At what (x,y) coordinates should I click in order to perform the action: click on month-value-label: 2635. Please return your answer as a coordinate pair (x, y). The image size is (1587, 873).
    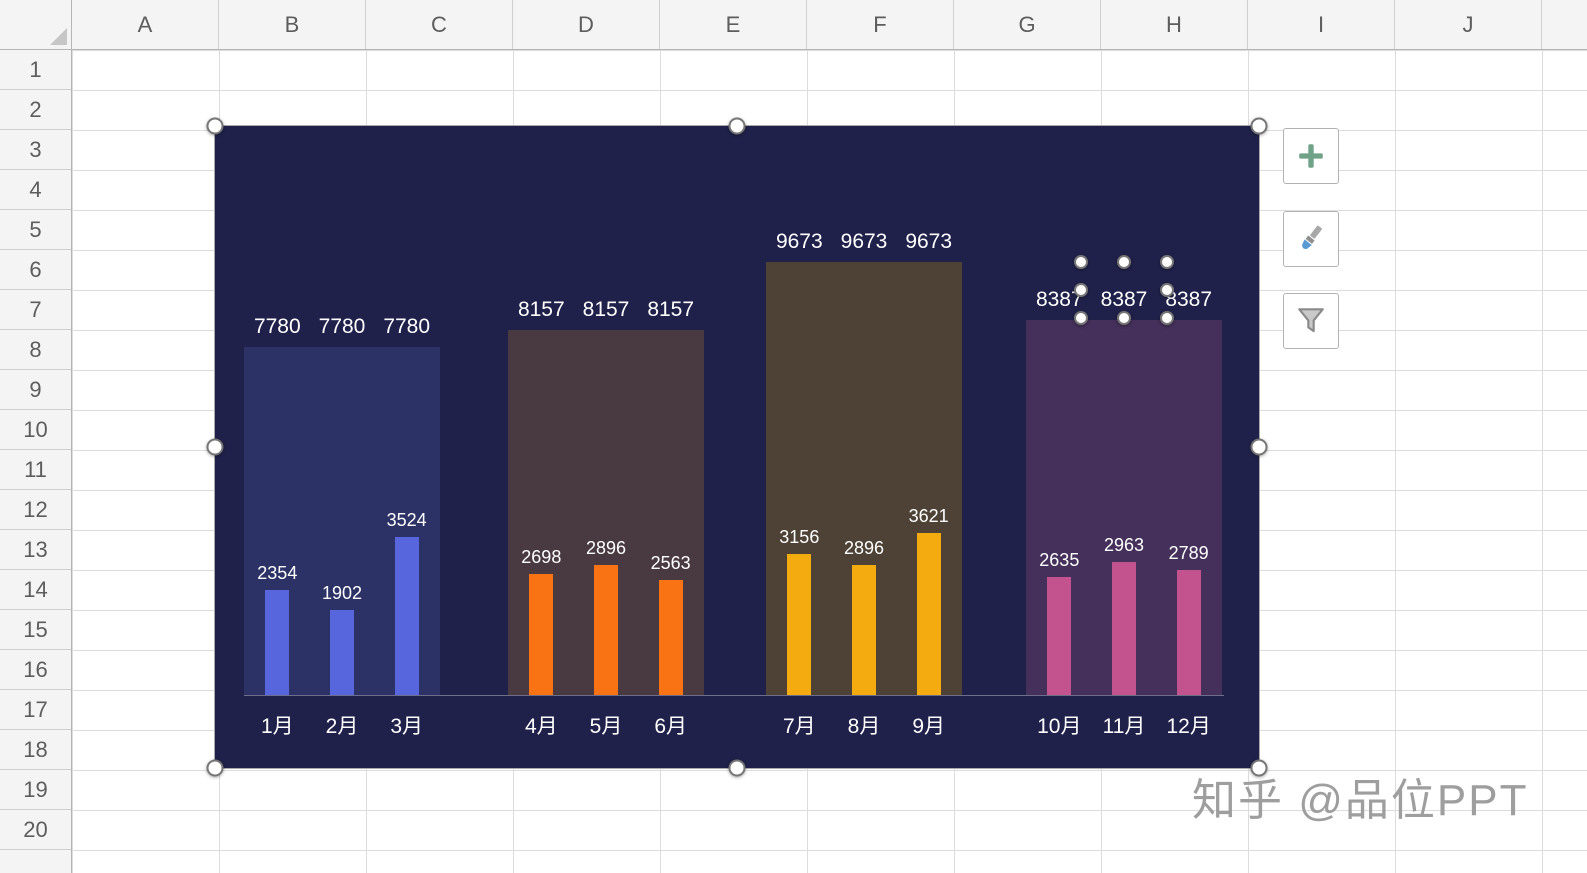
    Looking at the image, I should click on (1059, 560).